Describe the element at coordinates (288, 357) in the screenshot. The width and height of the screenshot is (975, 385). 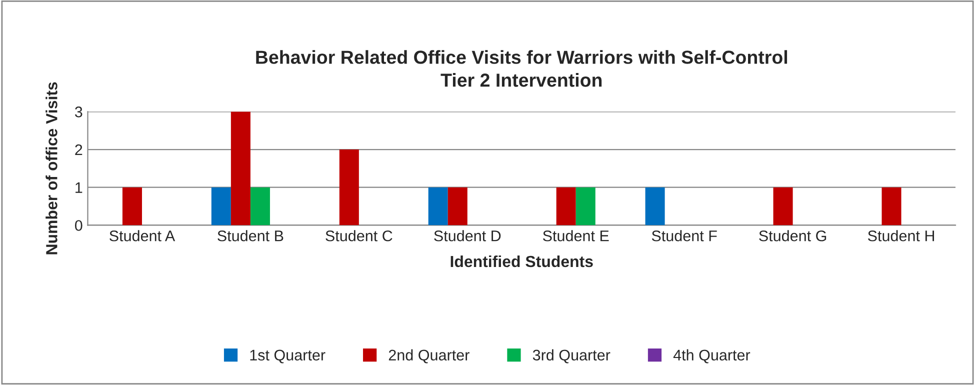
I see `legend-label: 1st Quarter` at that location.